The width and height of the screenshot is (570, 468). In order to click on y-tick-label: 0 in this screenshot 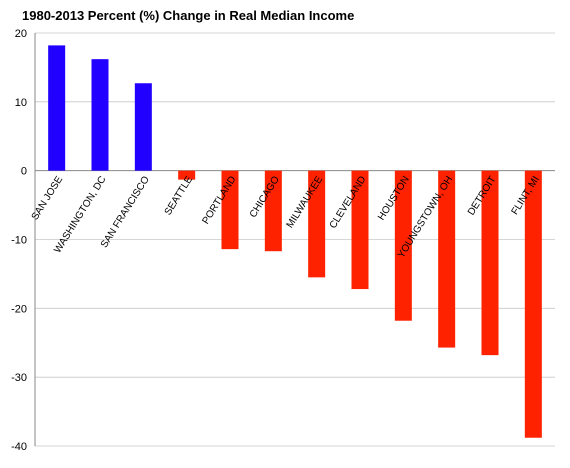, I will do `click(24, 172)`.